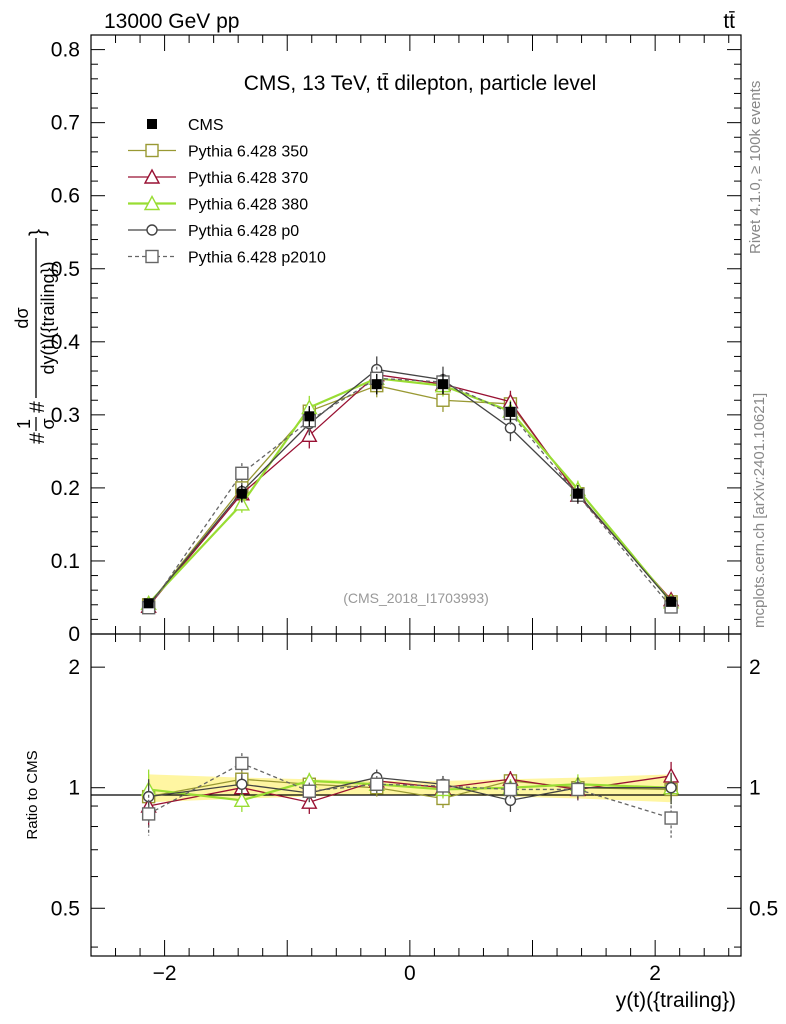  What do you see at coordinates (65, 269) in the screenshot?
I see `main-y-tick-label: 0.5` at bounding box center [65, 269].